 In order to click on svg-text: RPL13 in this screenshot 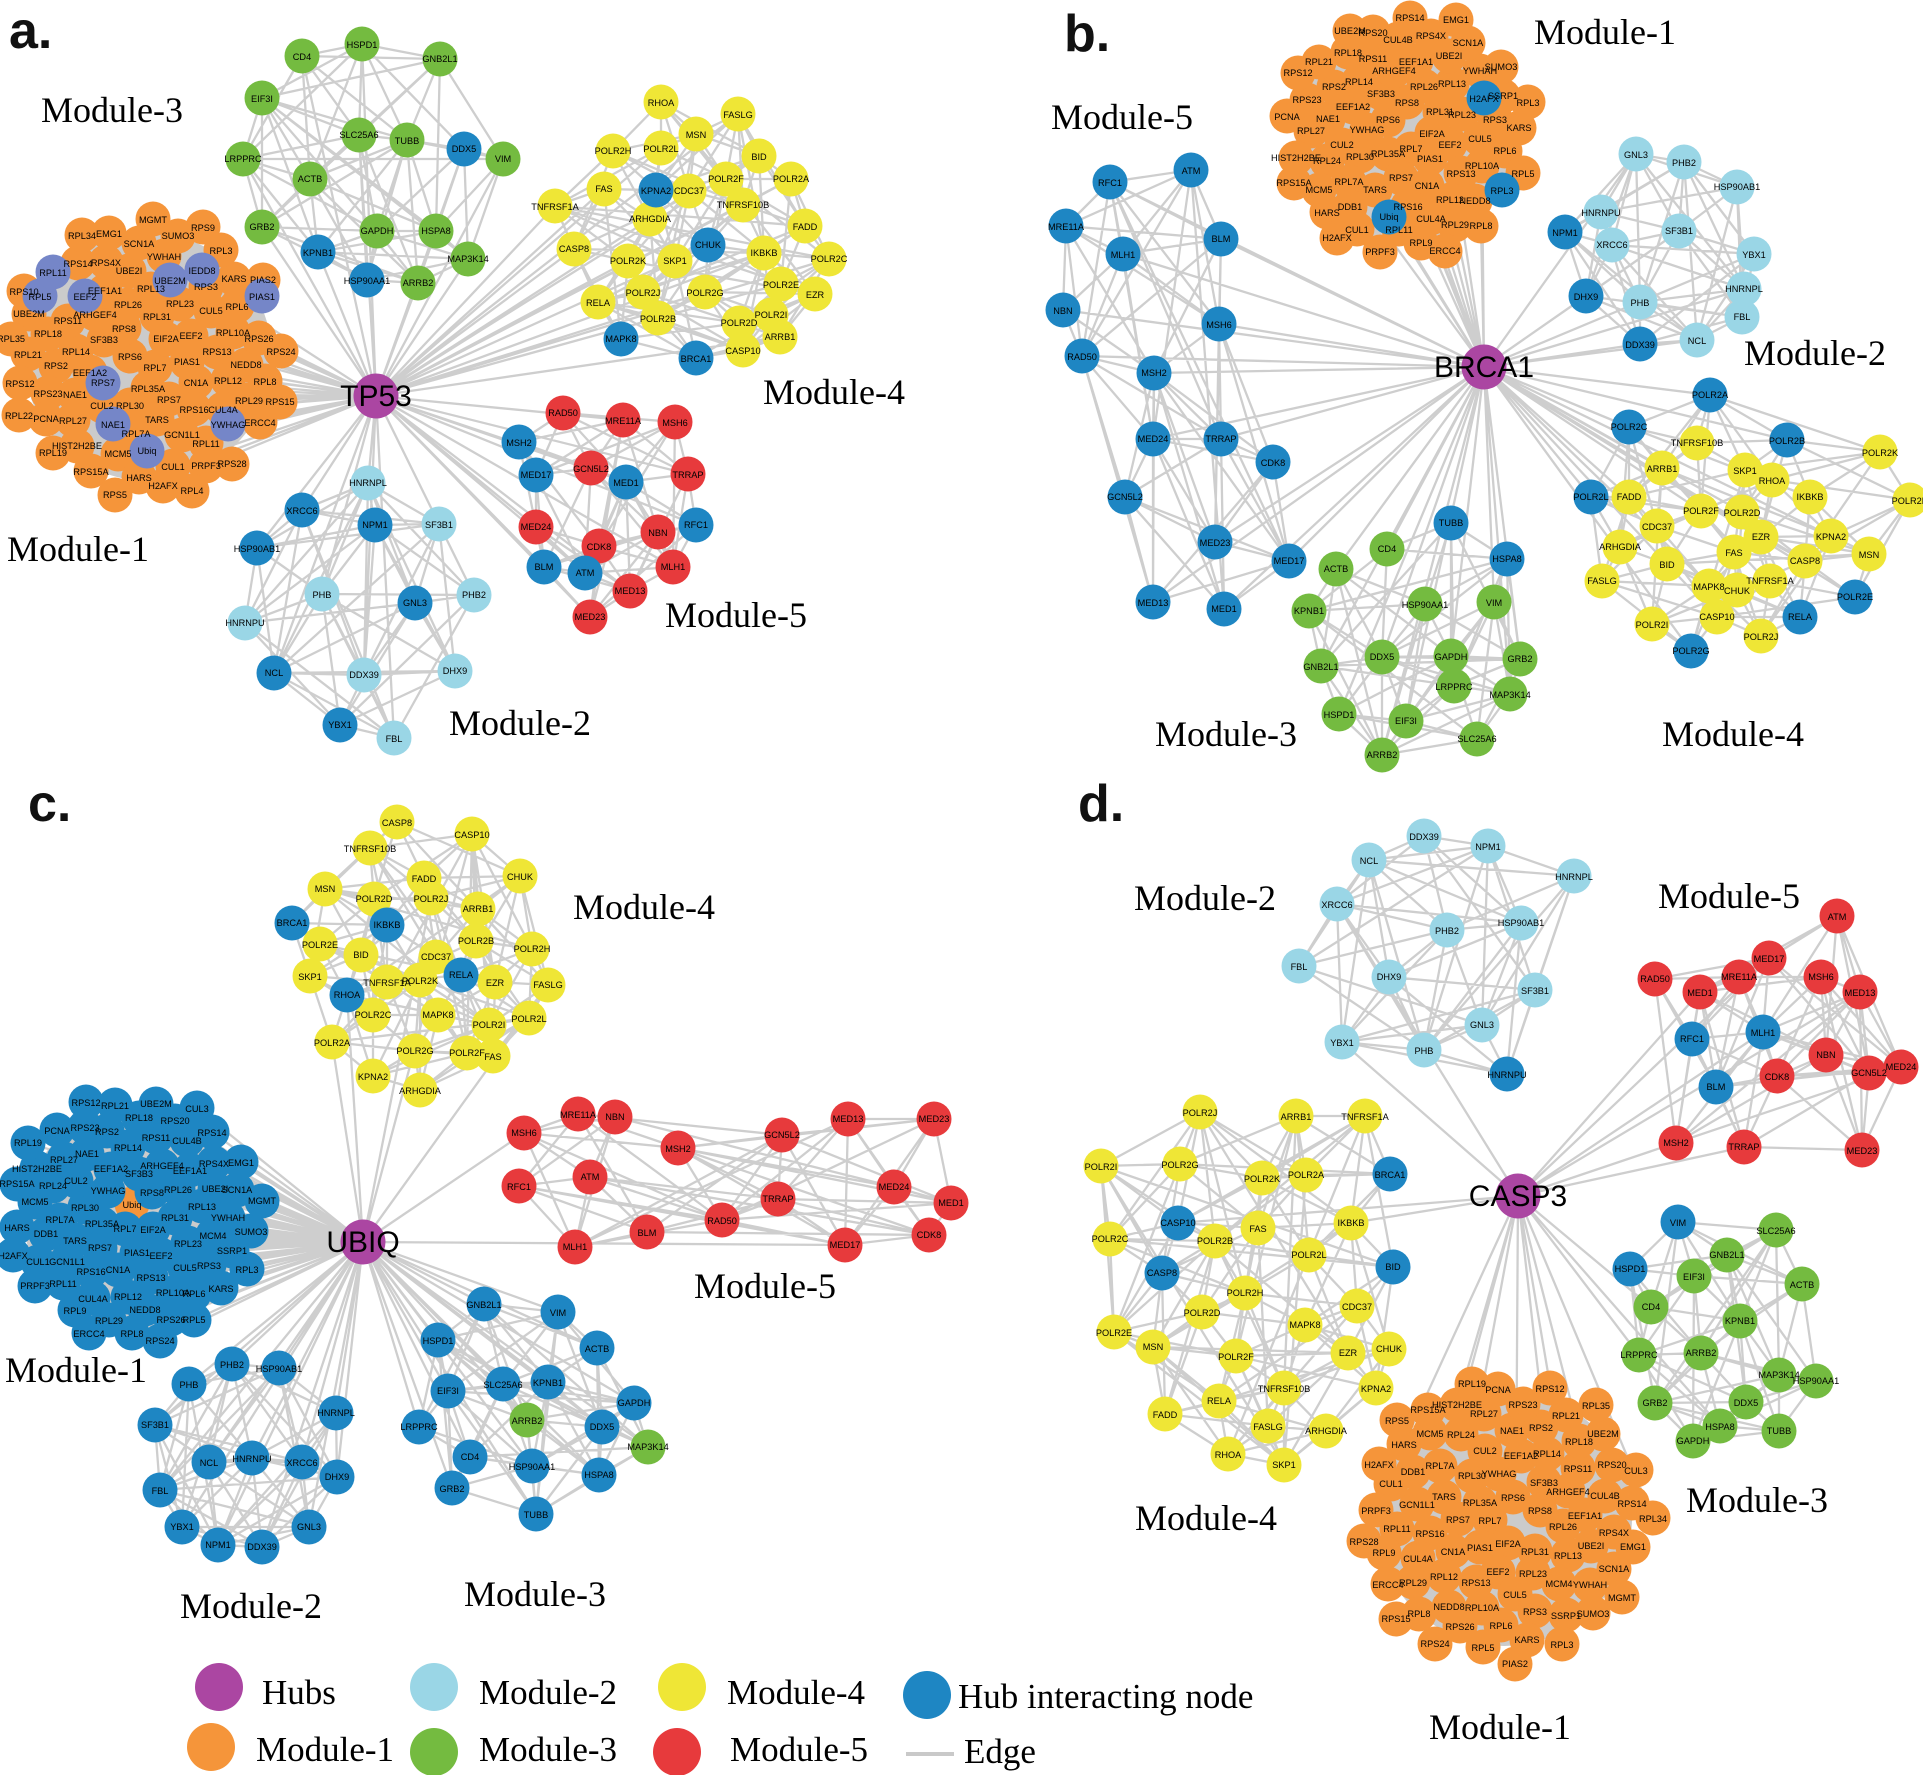, I will do `click(151, 289)`.